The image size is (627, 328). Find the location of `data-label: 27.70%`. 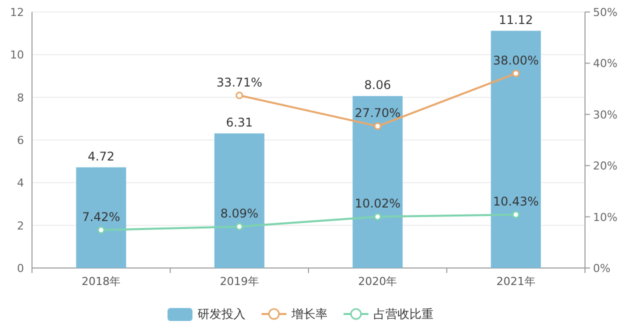

data-label: 27.70% is located at coordinates (377, 113).